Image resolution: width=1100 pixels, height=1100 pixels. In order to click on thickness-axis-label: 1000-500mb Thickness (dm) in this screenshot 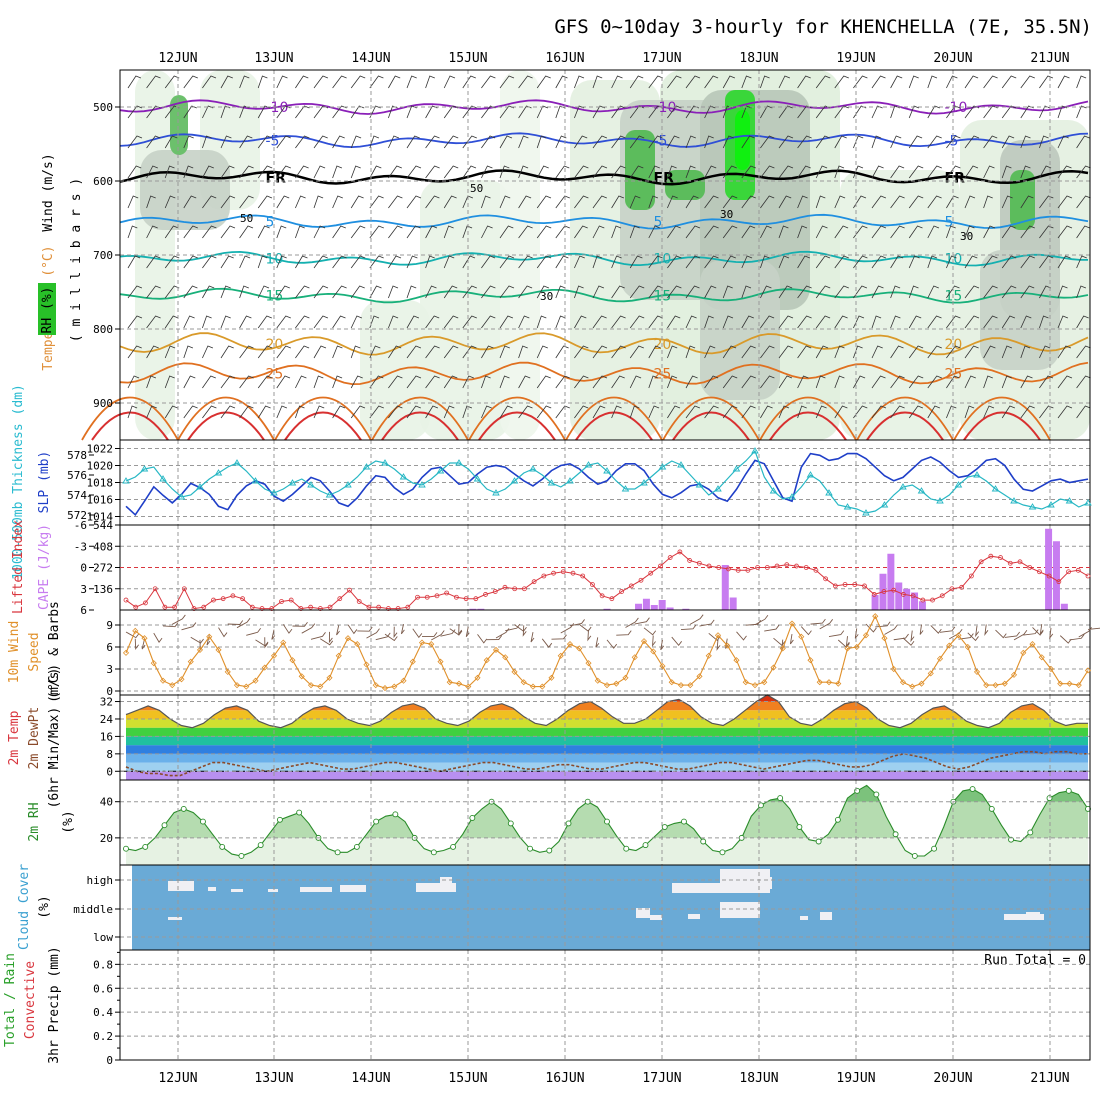, I will do `click(18, 482)`.